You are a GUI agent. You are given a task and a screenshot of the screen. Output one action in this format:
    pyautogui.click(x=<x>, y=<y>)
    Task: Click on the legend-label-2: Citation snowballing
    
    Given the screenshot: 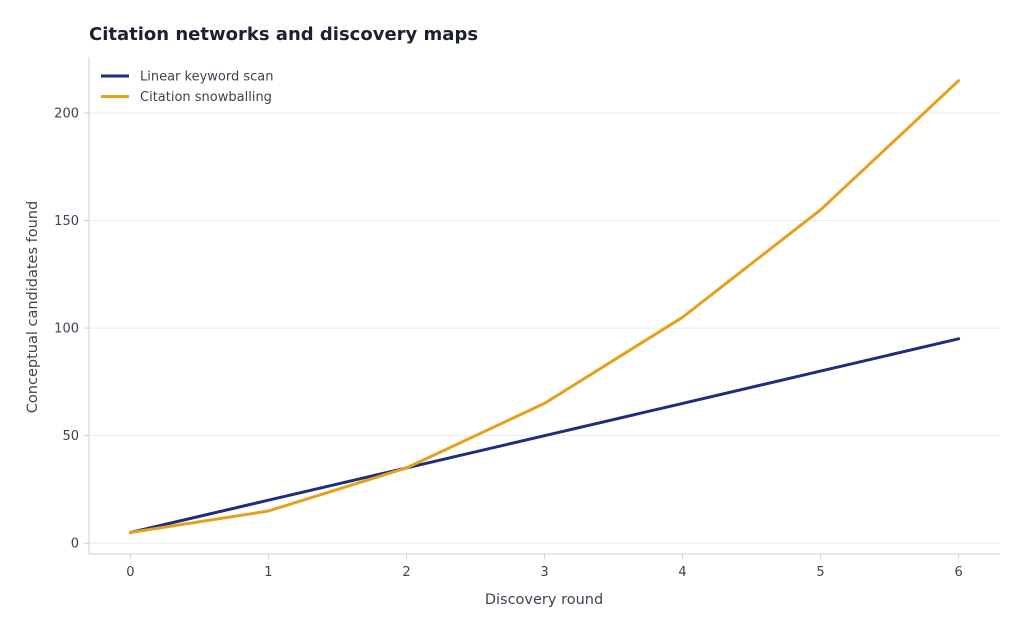 What is the action you would take?
    pyautogui.click(x=206, y=97)
    